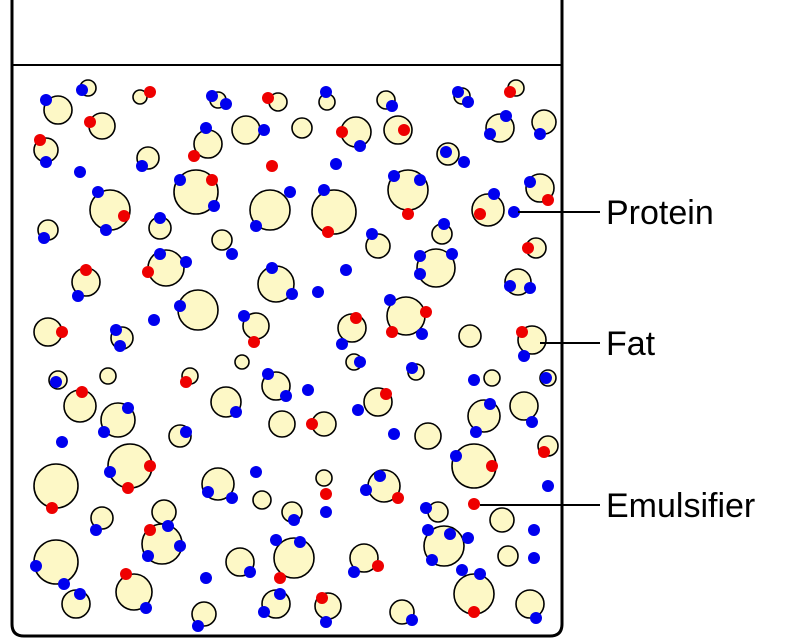 Image resolution: width=789 pixels, height=644 pixels. What do you see at coordinates (631, 344) in the screenshot?
I see `fat-label: Fat` at bounding box center [631, 344].